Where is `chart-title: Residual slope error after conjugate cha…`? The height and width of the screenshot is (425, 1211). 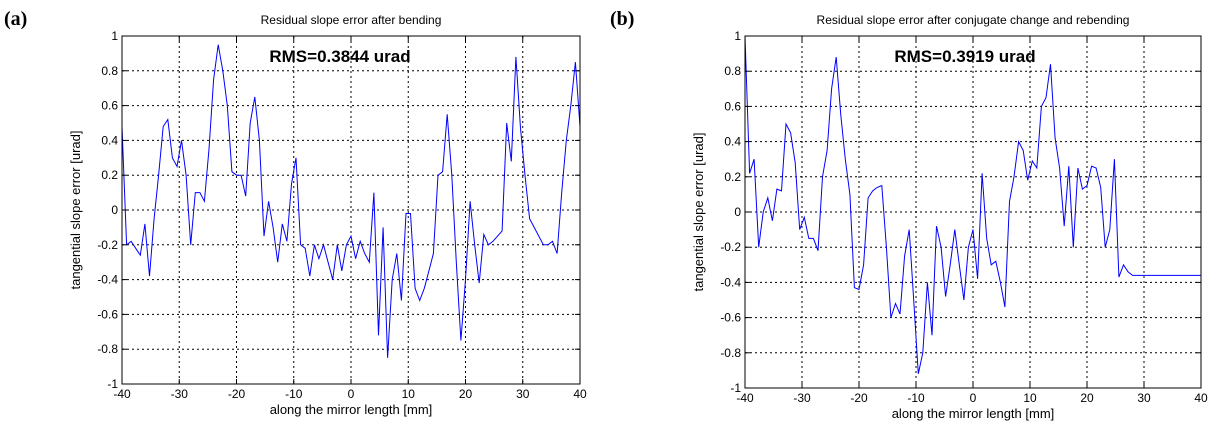
chart-title: Residual slope error after conjugate cha… is located at coordinates (973, 20).